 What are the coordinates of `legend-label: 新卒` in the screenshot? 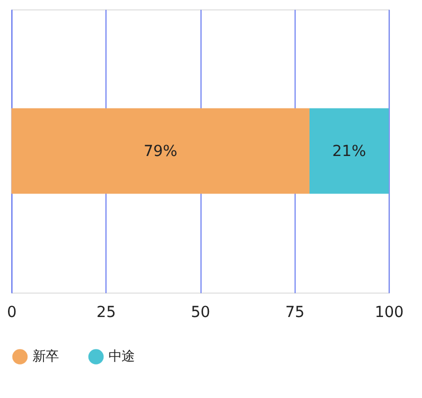 It's located at (45, 357).